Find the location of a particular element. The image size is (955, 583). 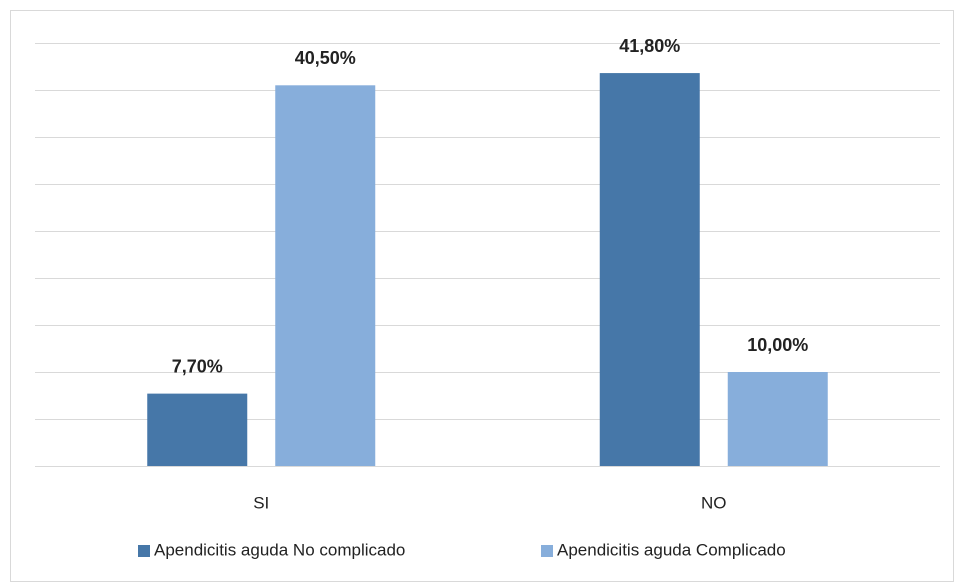

data-label: 7,70% is located at coordinates (197, 366).